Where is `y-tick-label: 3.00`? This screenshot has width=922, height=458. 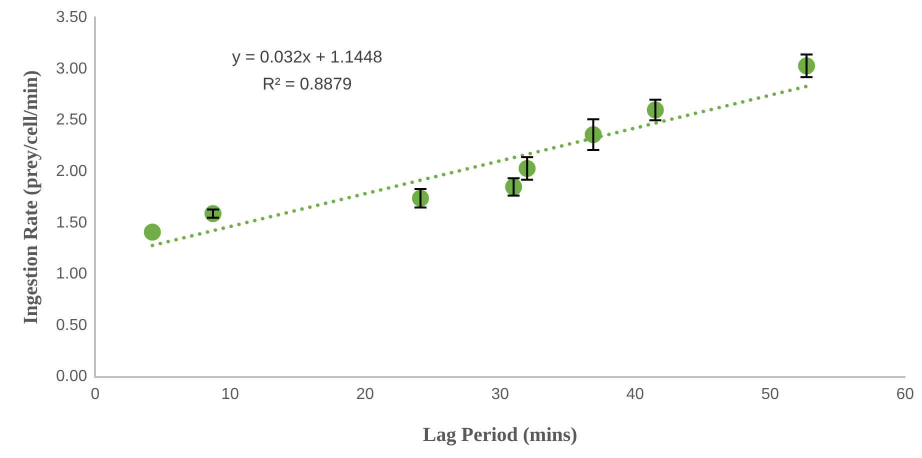 y-tick-label: 3.00 is located at coordinates (72, 69).